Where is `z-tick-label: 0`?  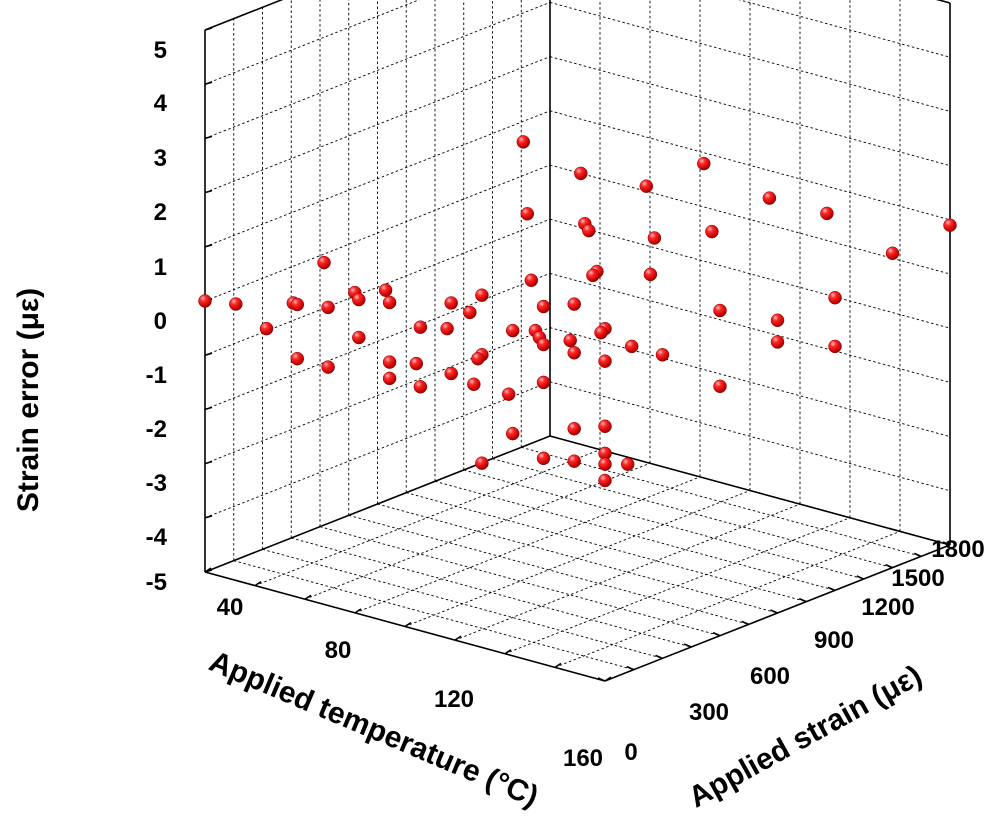 z-tick-label: 0 is located at coordinates (160, 321).